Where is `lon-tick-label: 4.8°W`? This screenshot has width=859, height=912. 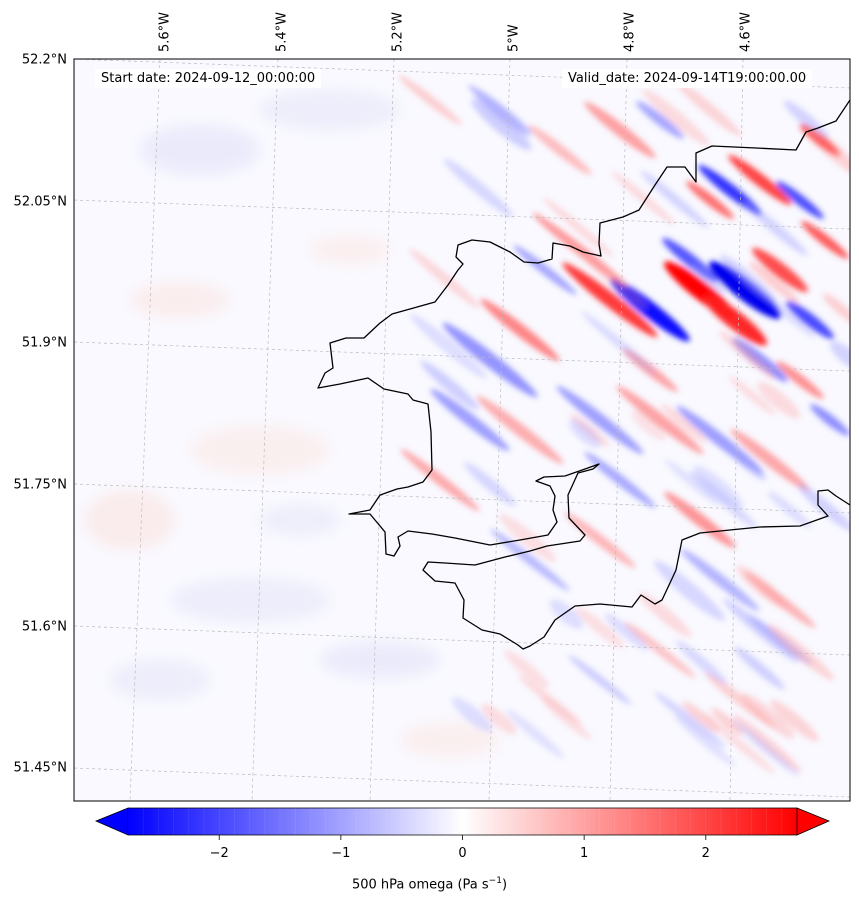 lon-tick-label: 4.8°W is located at coordinates (630, 32).